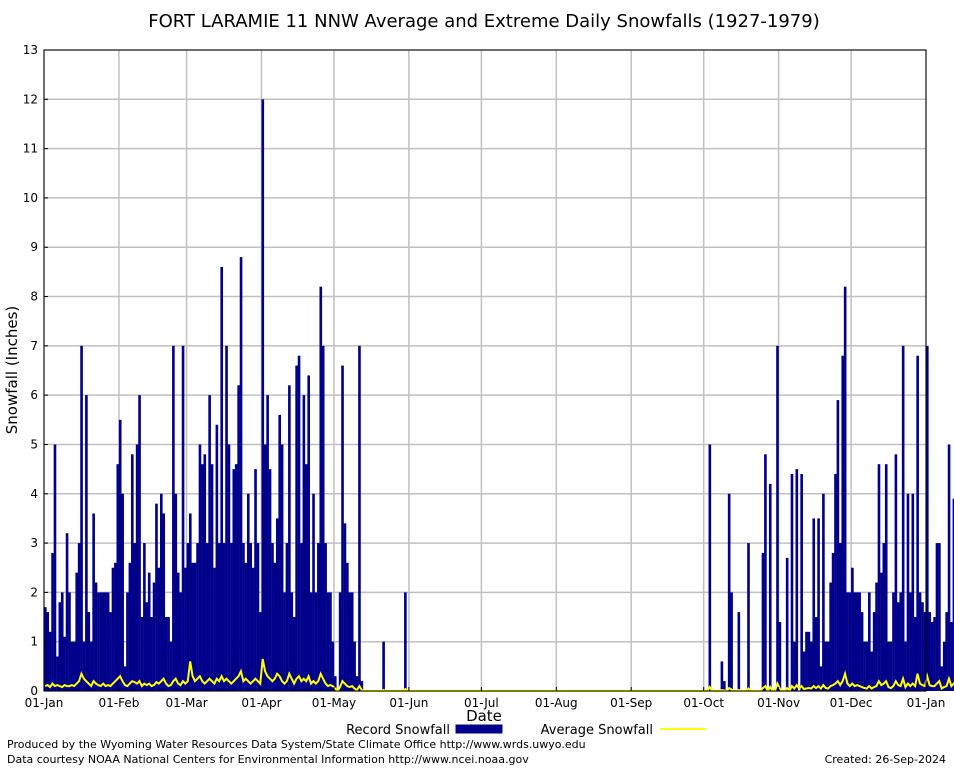 This screenshot has height=768, width=954. Describe the element at coordinates (34, 642) in the screenshot. I see `y-tick-label: 1` at that location.